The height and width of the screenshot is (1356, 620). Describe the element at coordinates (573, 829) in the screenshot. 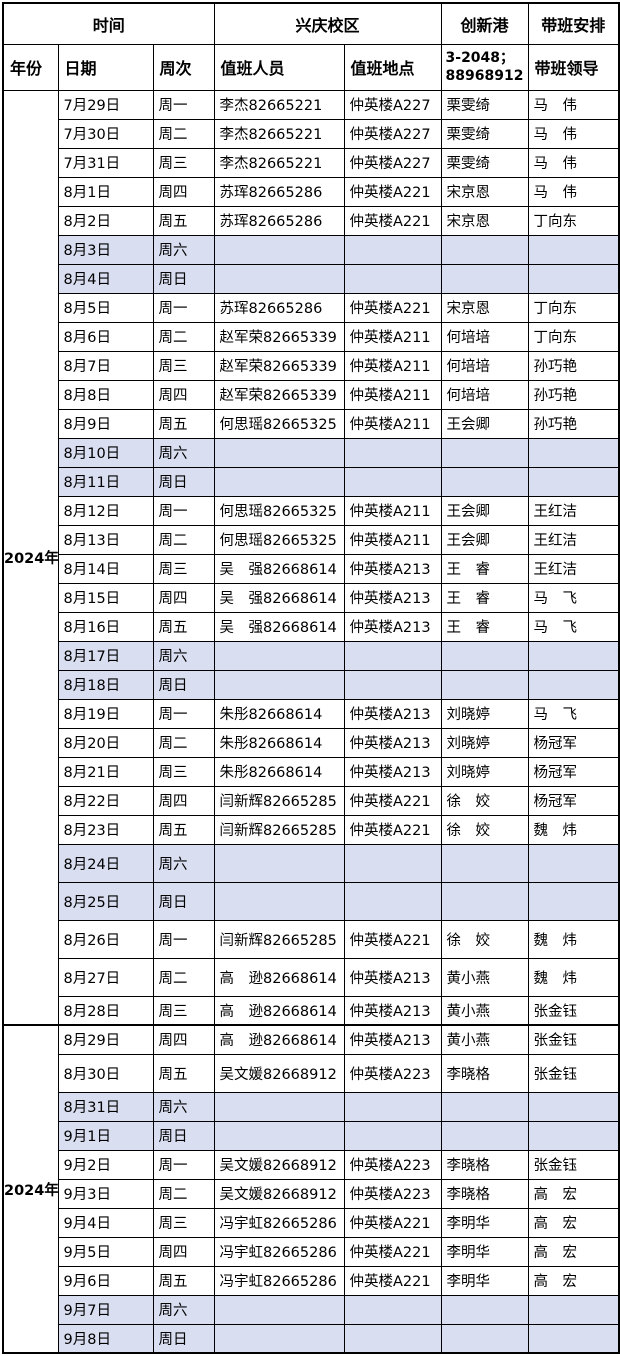

I see `duty-leader-cell: 魏 炜` at that location.